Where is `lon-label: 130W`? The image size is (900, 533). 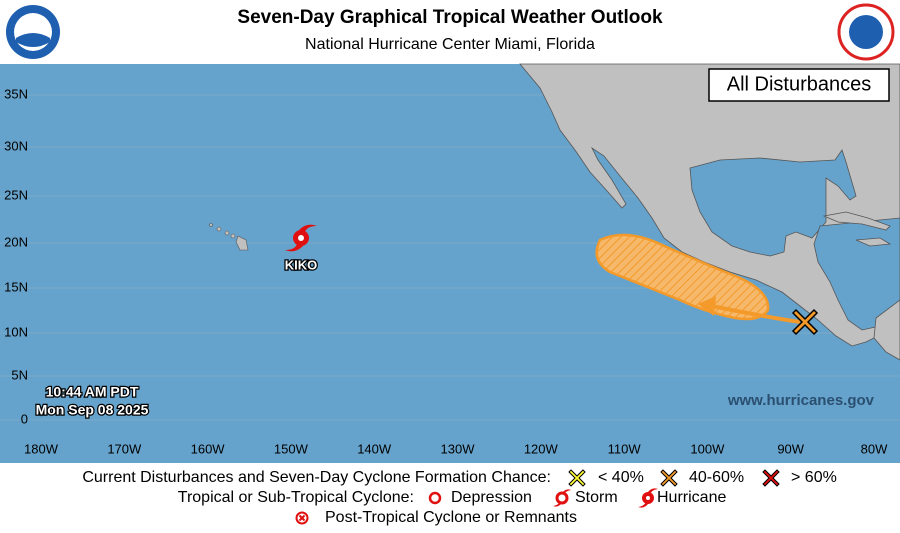 lon-label: 130W is located at coordinates (458, 448).